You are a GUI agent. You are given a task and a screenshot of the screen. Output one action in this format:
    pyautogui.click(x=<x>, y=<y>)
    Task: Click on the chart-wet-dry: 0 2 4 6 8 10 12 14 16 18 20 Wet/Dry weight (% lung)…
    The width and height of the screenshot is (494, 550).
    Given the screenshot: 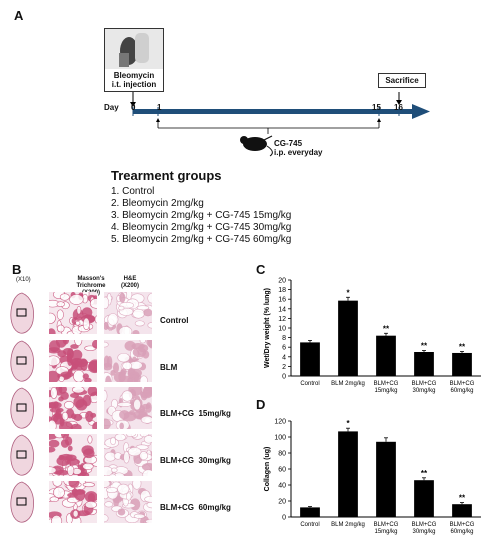 What is the action you would take?
    pyautogui.click(x=372, y=336)
    